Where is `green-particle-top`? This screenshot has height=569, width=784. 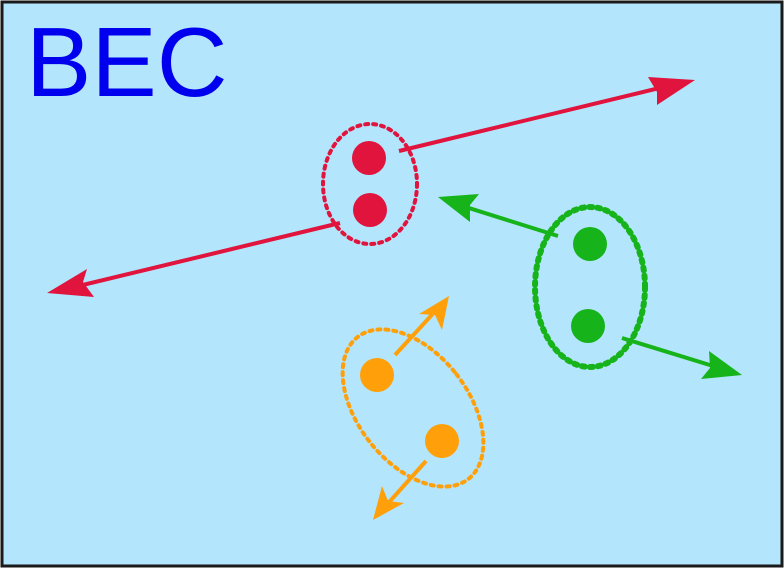
green-particle-top is located at coordinates (590, 244).